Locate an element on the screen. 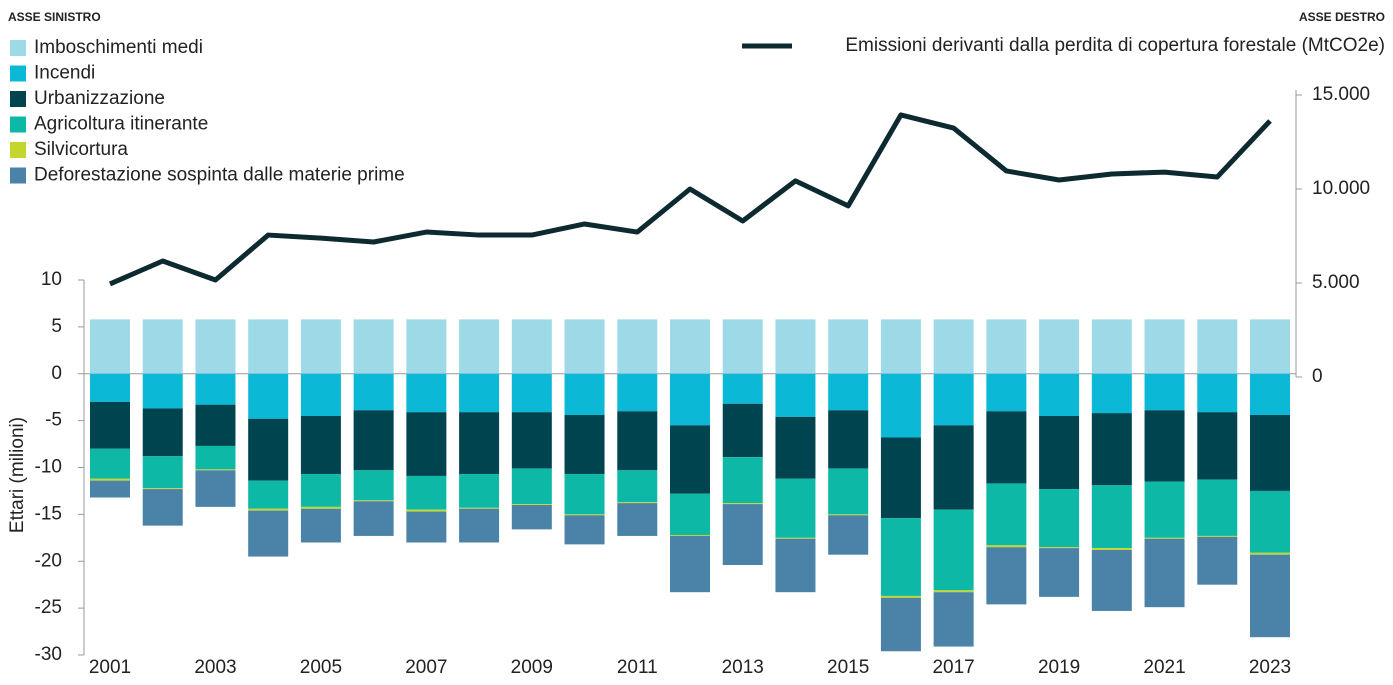 This screenshot has width=1393, height=685. y-tick-label: -5 is located at coordinates (53, 420).